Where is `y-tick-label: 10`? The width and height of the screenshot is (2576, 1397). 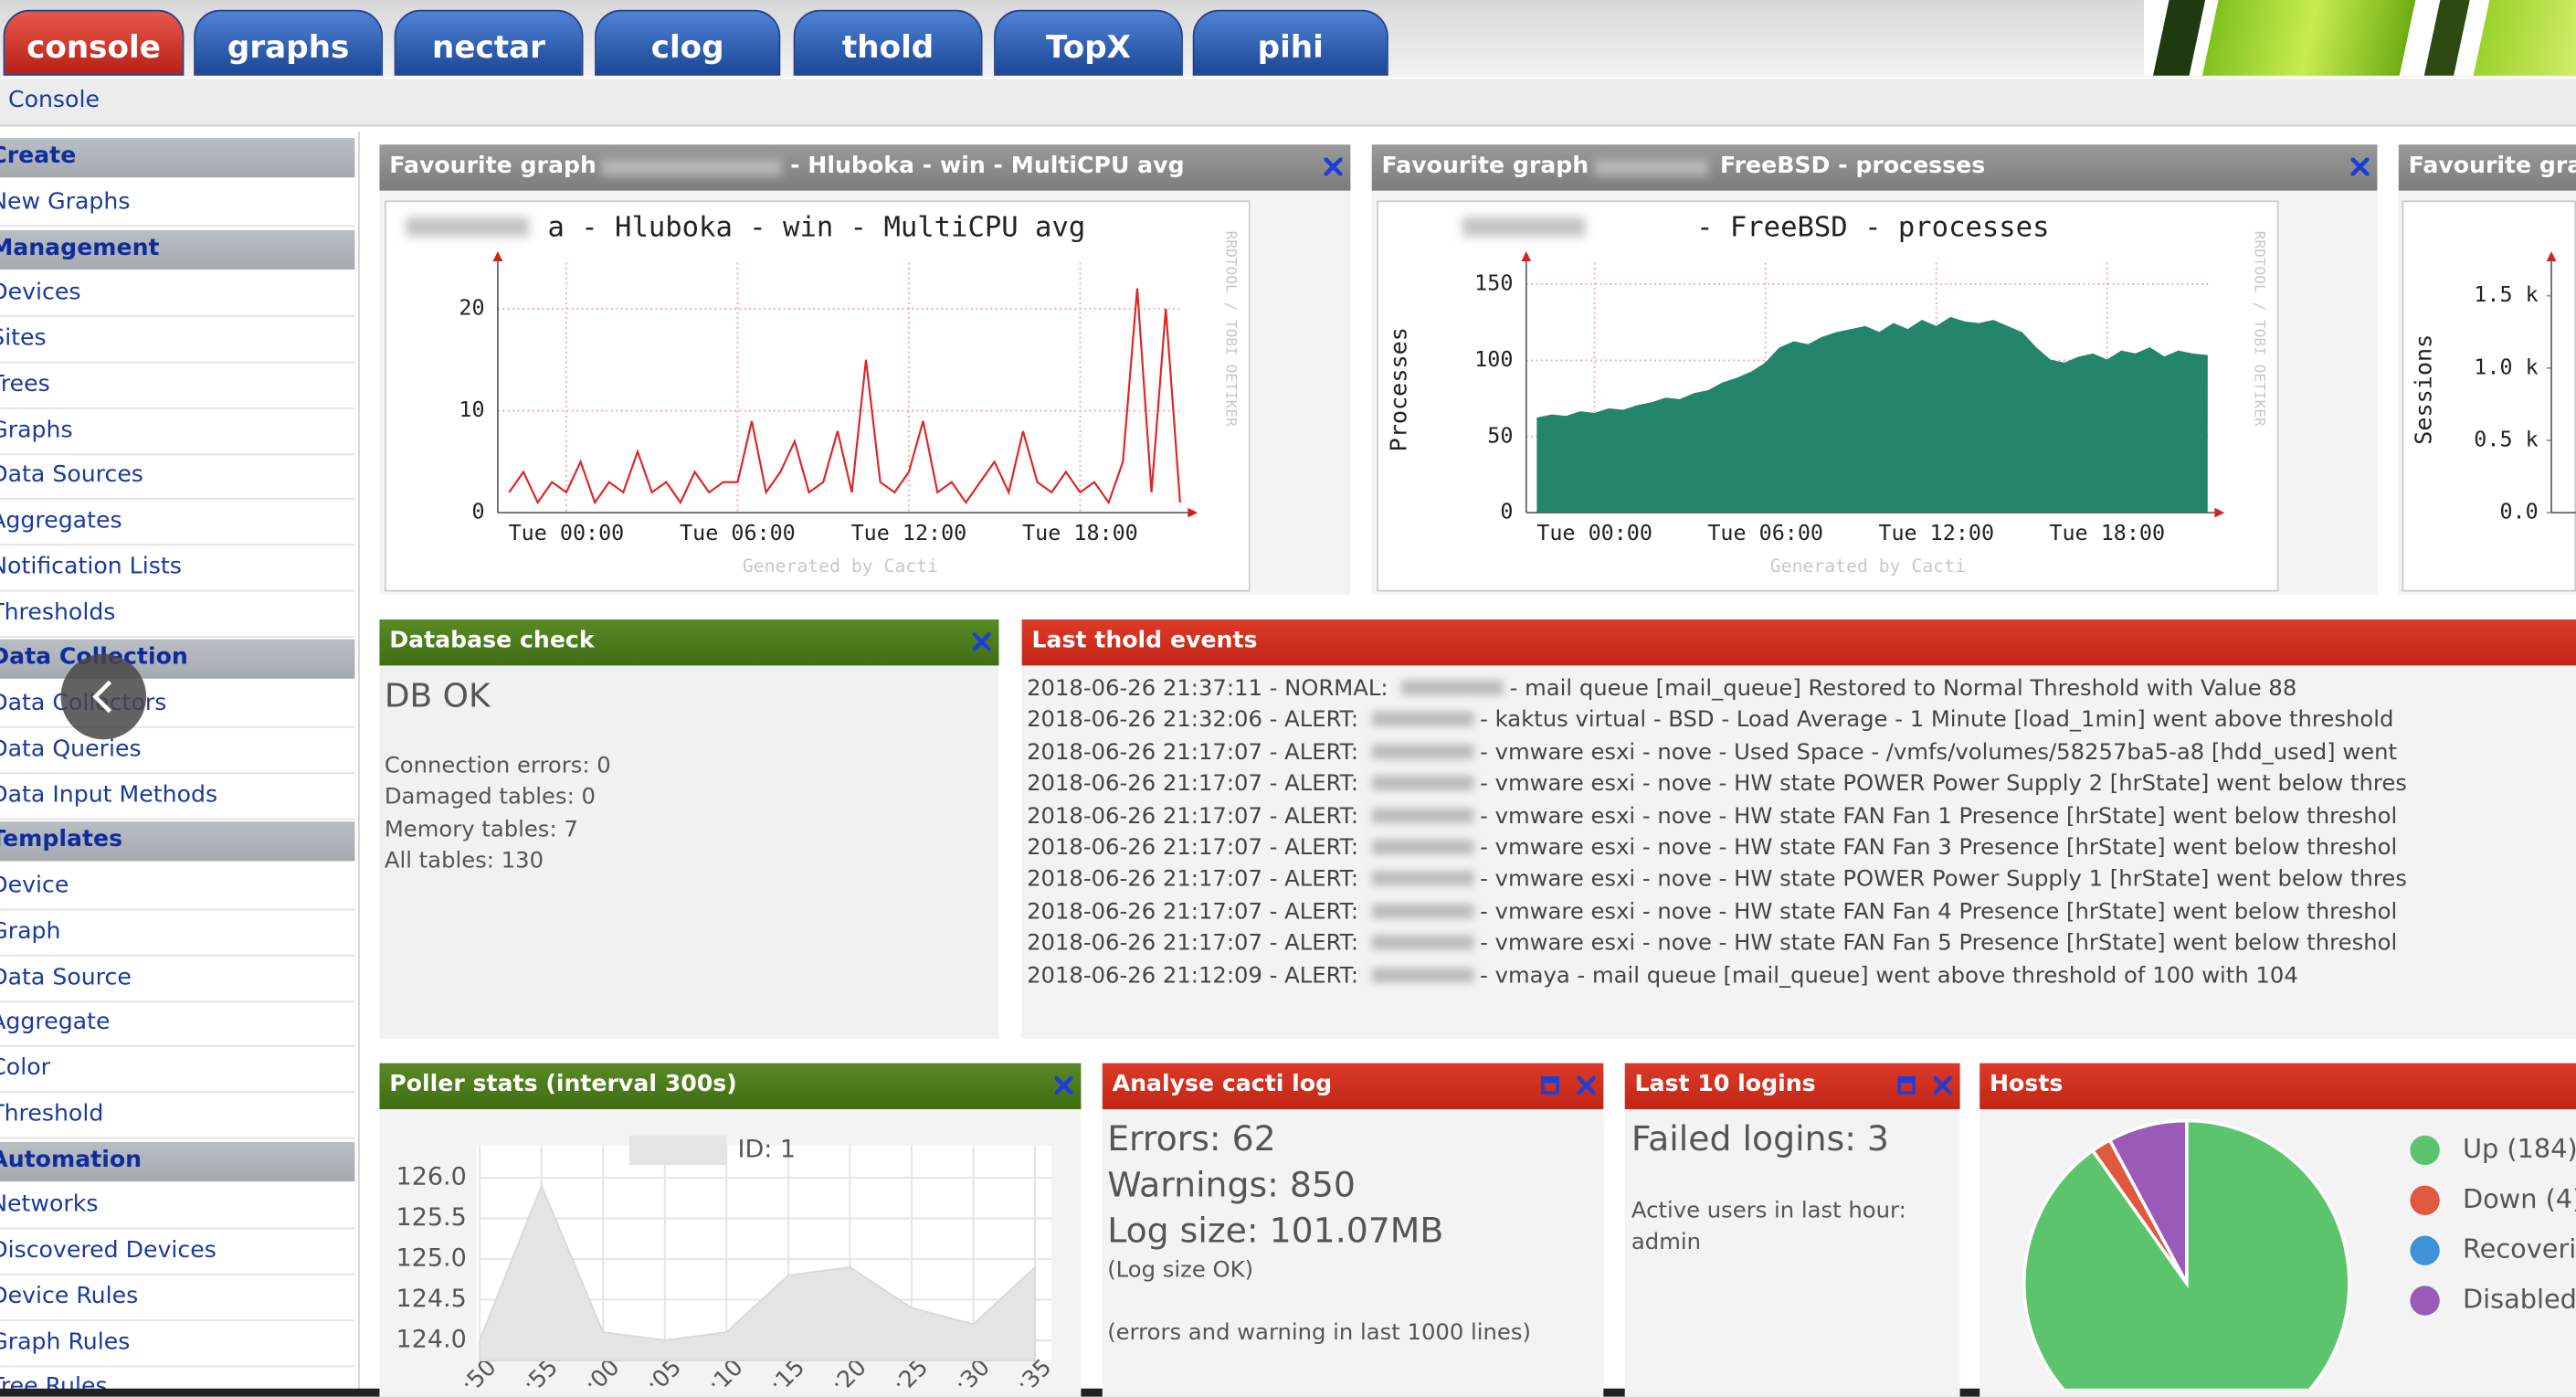
y-tick-label: 10 is located at coordinates (472, 409).